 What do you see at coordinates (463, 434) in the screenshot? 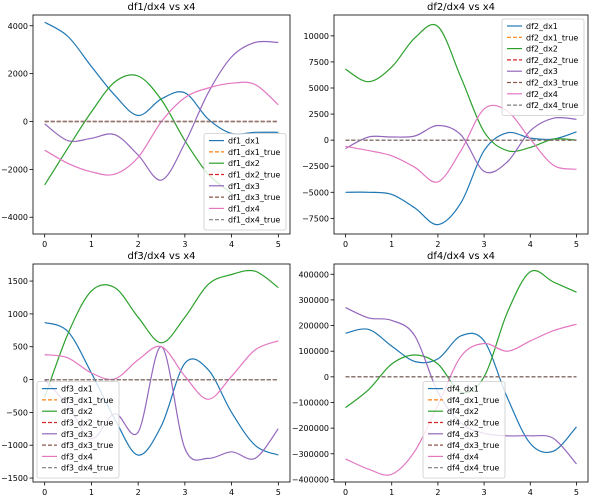
I see `legend-label: df4_dx3` at bounding box center [463, 434].